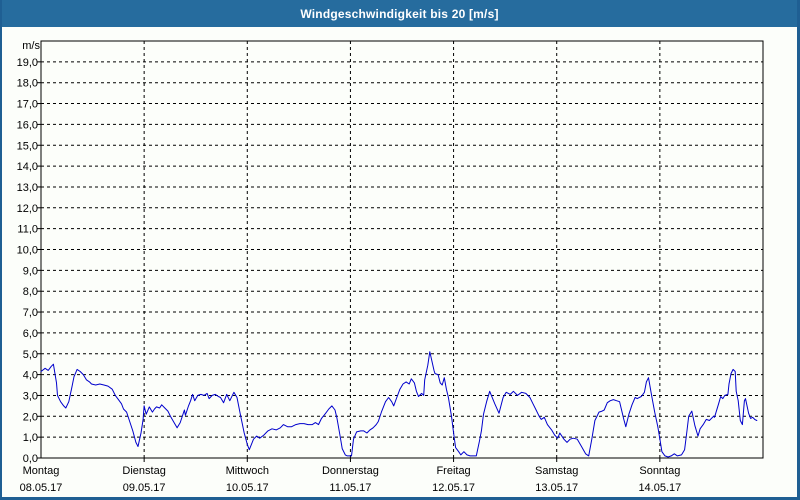  Describe the element at coordinates (30, 271) in the screenshot. I see `y-tick-label: 9,0` at that location.